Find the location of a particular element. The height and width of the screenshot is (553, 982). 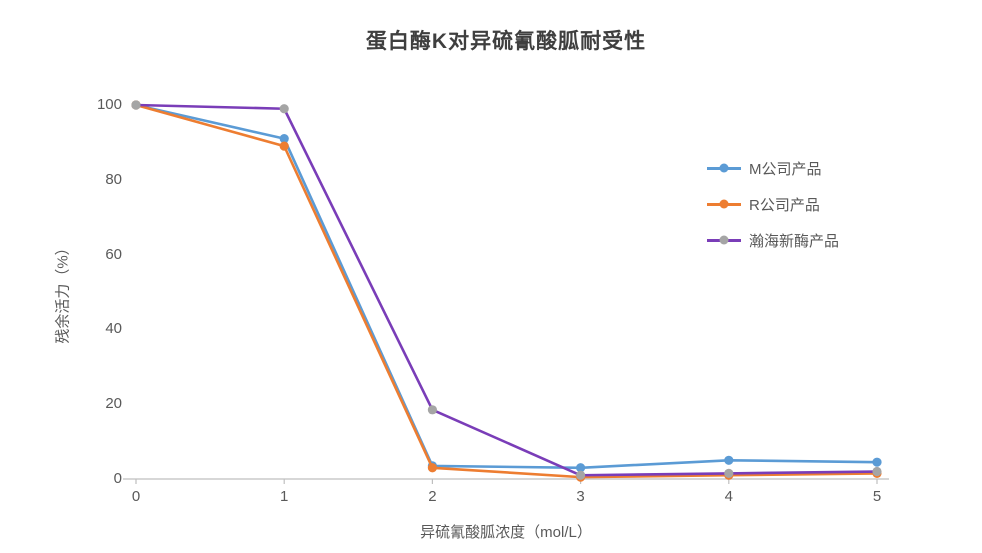

x-axis-title: 异硫氰酸胍浓度（mol/L） is located at coordinates (506, 532).